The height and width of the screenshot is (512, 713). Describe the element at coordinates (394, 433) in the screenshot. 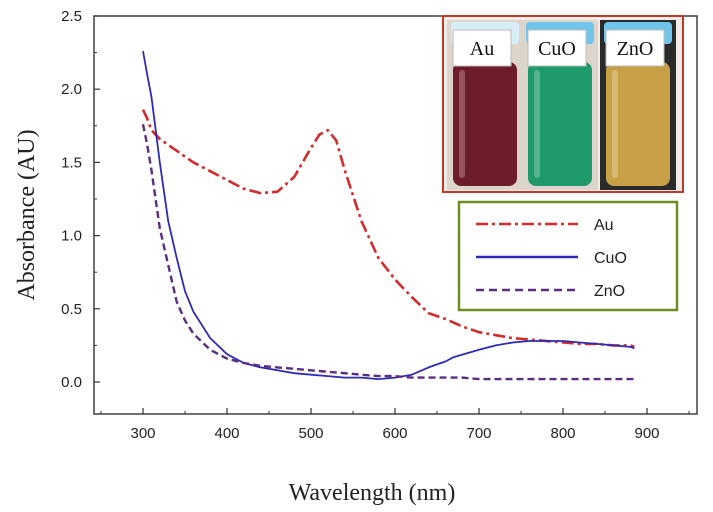

I see `x-tick-label: 600` at that location.